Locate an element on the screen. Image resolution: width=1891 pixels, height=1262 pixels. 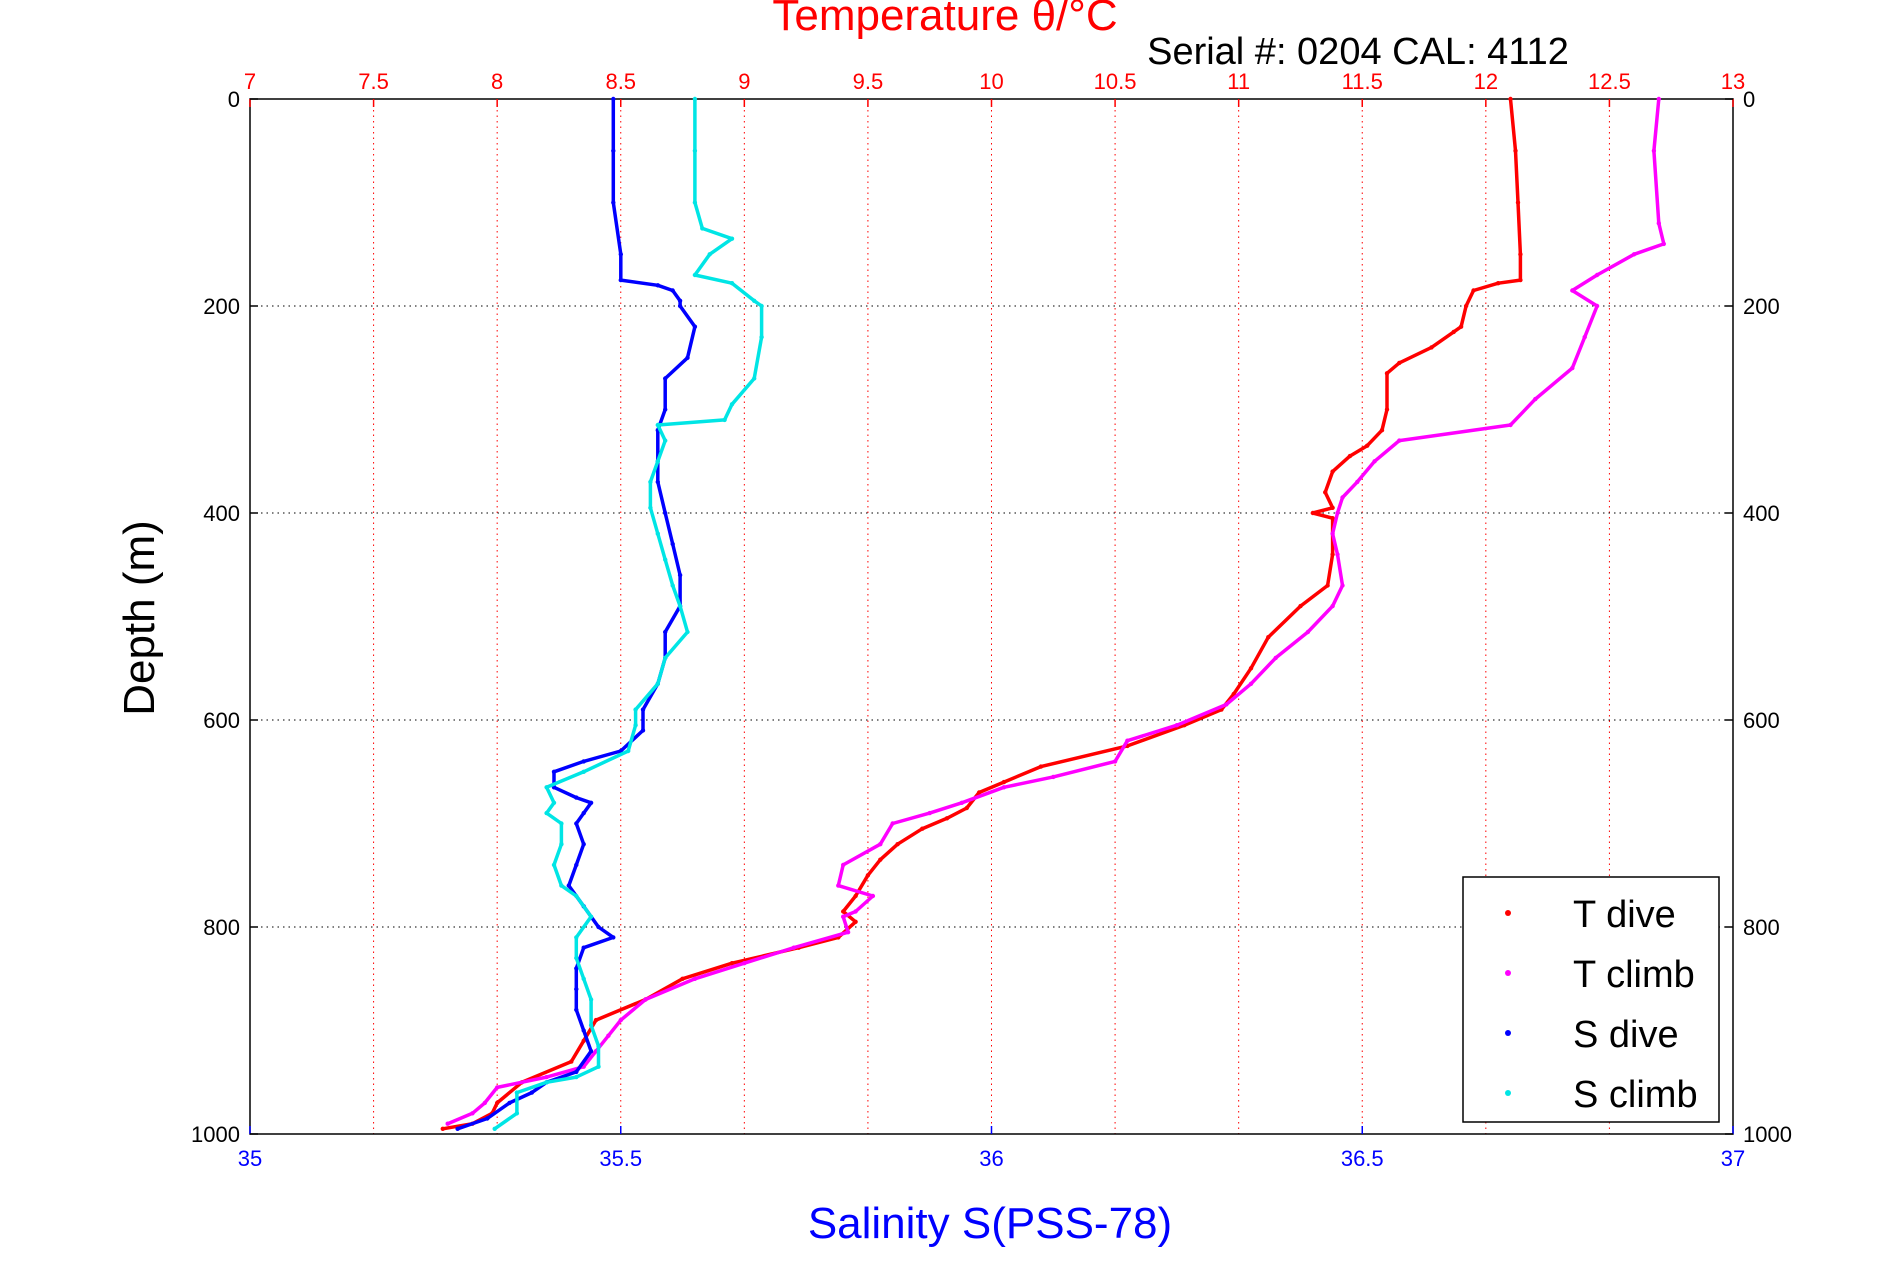
chart-subtitle: Serial #: 0204 CAL: 4112 is located at coordinates (1358, 52).